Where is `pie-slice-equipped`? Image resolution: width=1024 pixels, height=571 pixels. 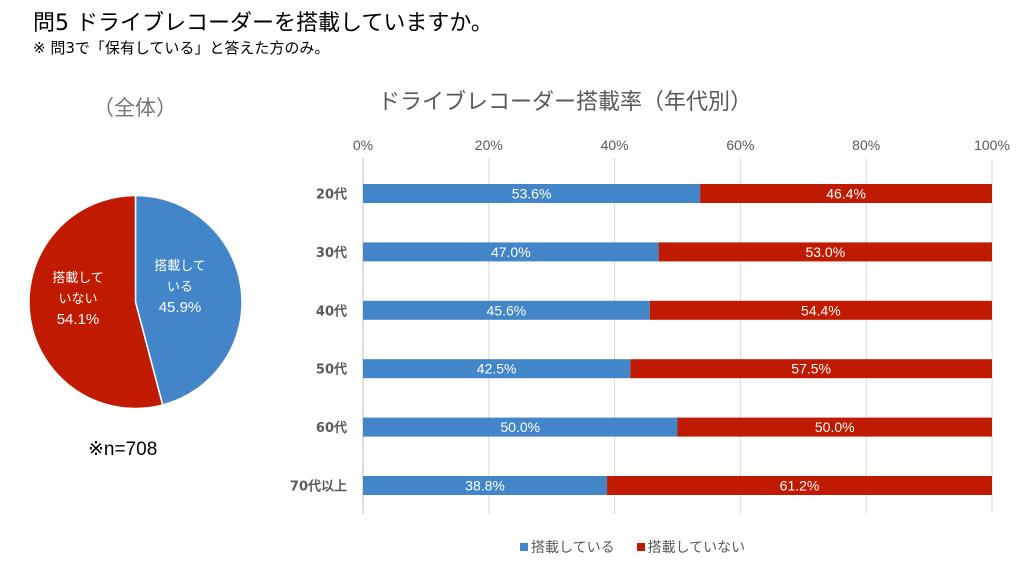 pie-slice-equipped is located at coordinates (188, 300).